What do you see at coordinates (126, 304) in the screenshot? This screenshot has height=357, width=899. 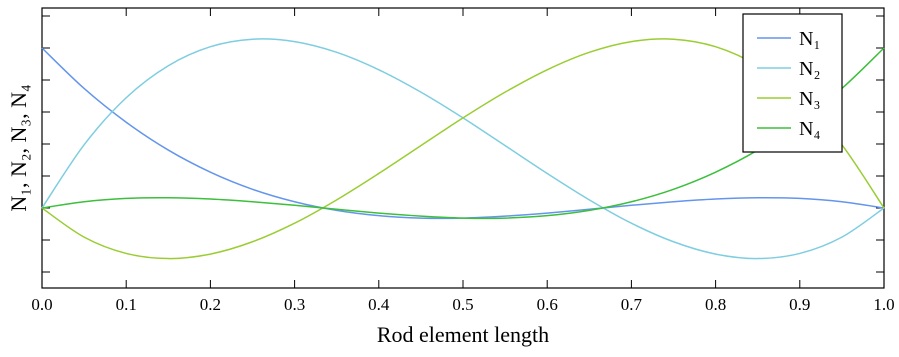 I see `x-tick-label: 0.1` at bounding box center [126, 304].